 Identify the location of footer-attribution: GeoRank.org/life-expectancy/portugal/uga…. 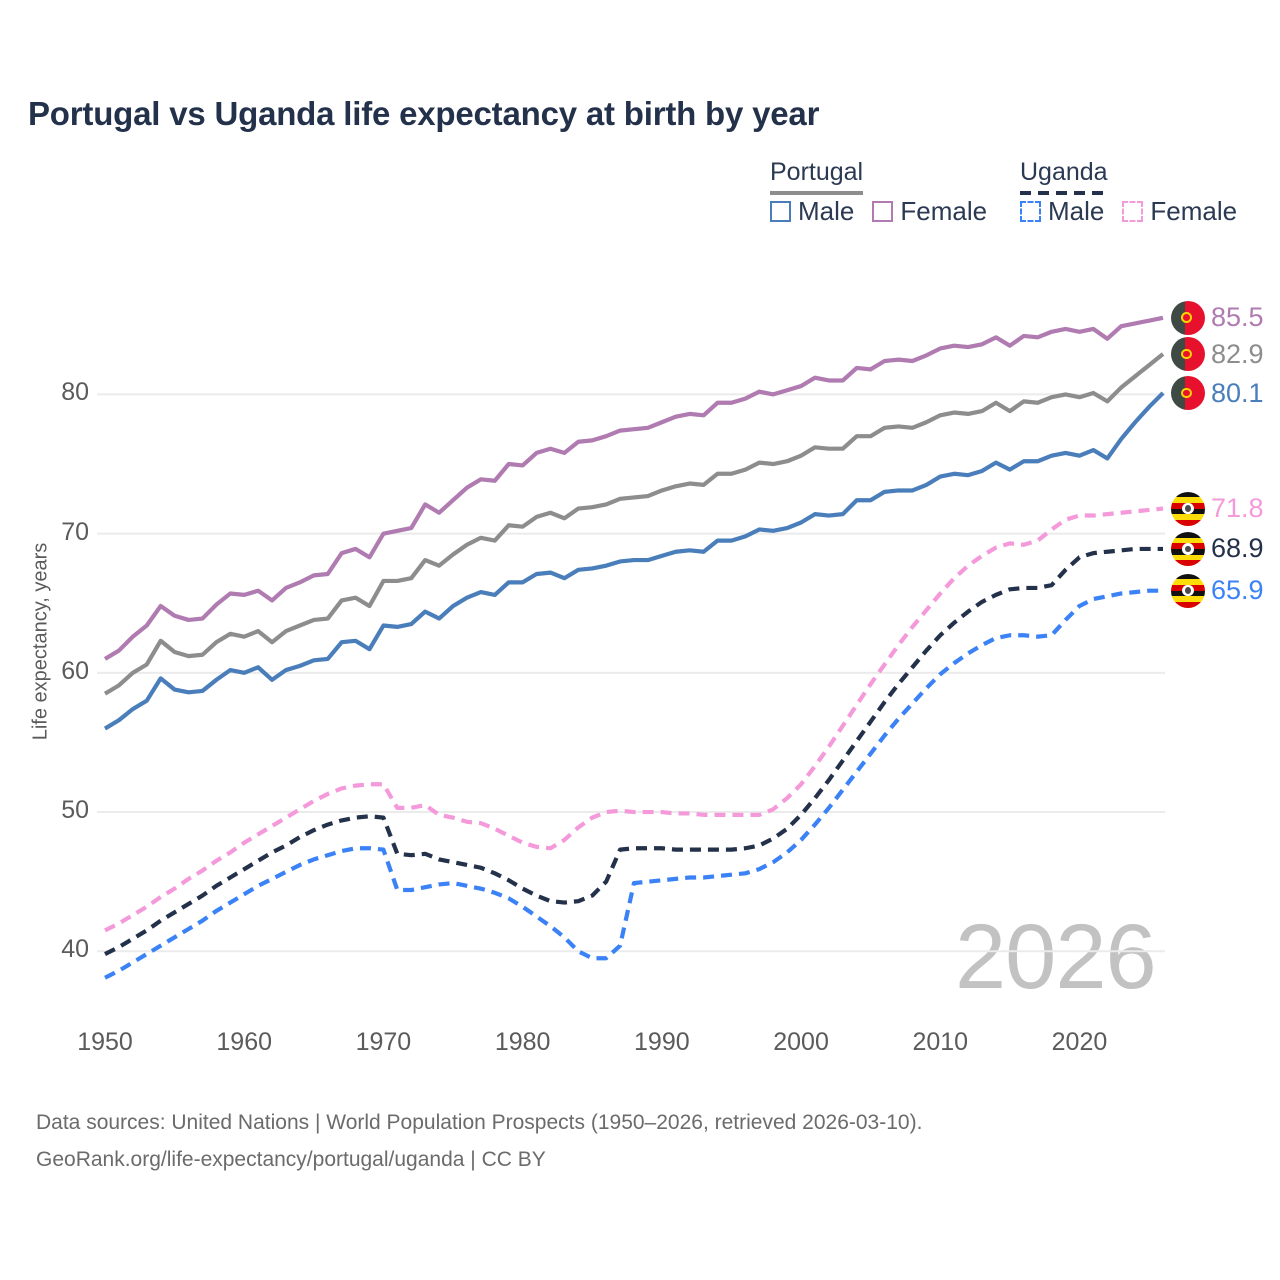
(291, 1159).